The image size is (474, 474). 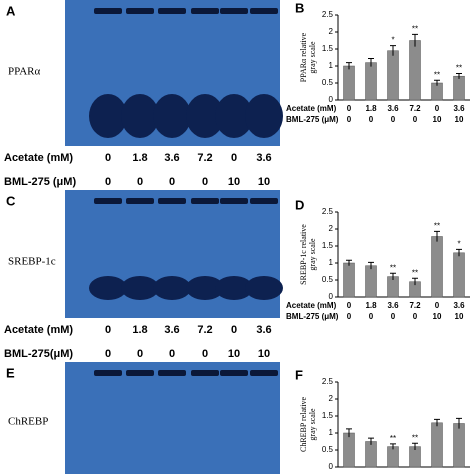 I want to click on blot, so click(x=172, y=418).